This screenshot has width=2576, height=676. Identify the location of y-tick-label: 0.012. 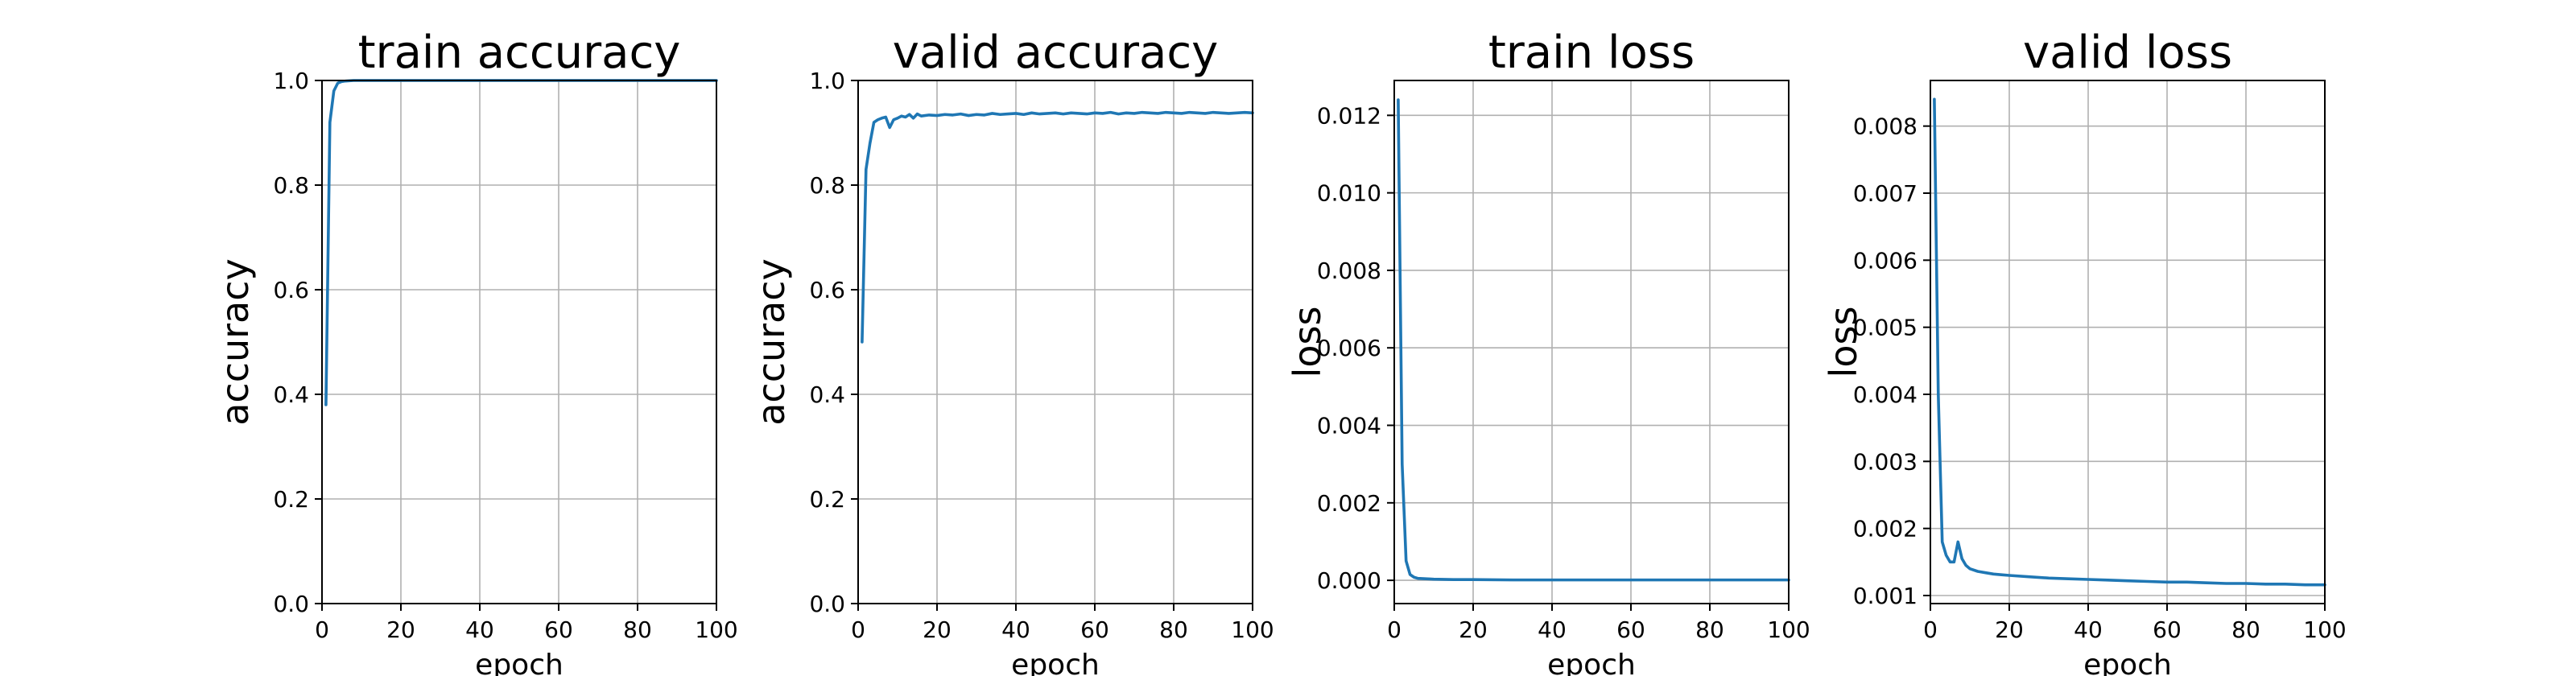
(1349, 115).